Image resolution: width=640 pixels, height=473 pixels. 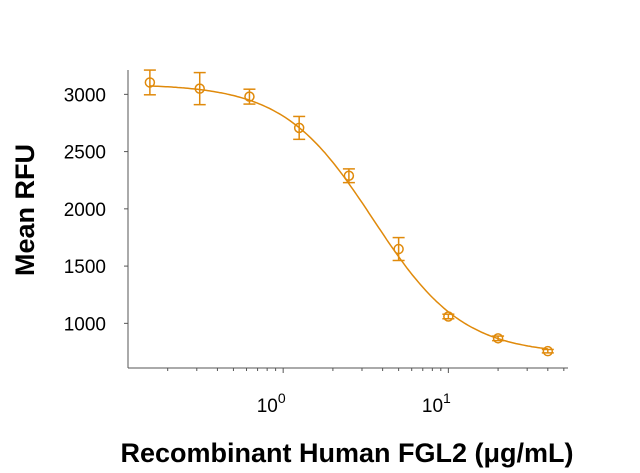 What do you see at coordinates (85, 324) in the screenshot?
I see `y-tick-label: 1000` at bounding box center [85, 324].